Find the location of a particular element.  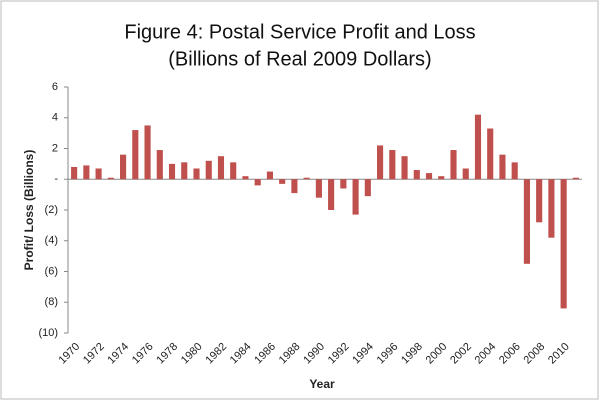

y-axis-title: Profit/ Loss (Billions) is located at coordinates (29, 210).